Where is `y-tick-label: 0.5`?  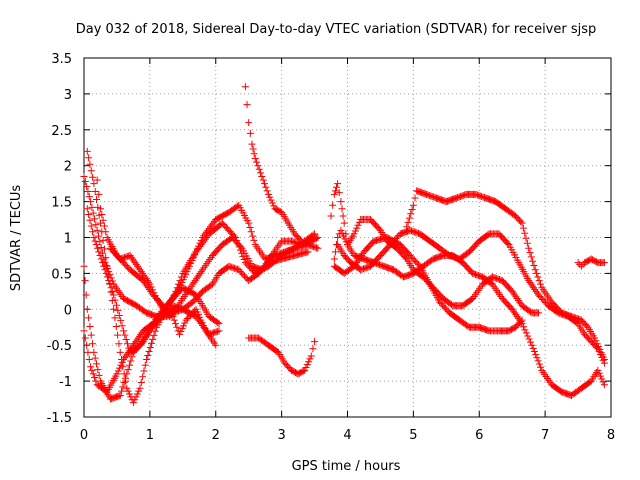 y-tick-label: 0.5 is located at coordinates (61, 274).